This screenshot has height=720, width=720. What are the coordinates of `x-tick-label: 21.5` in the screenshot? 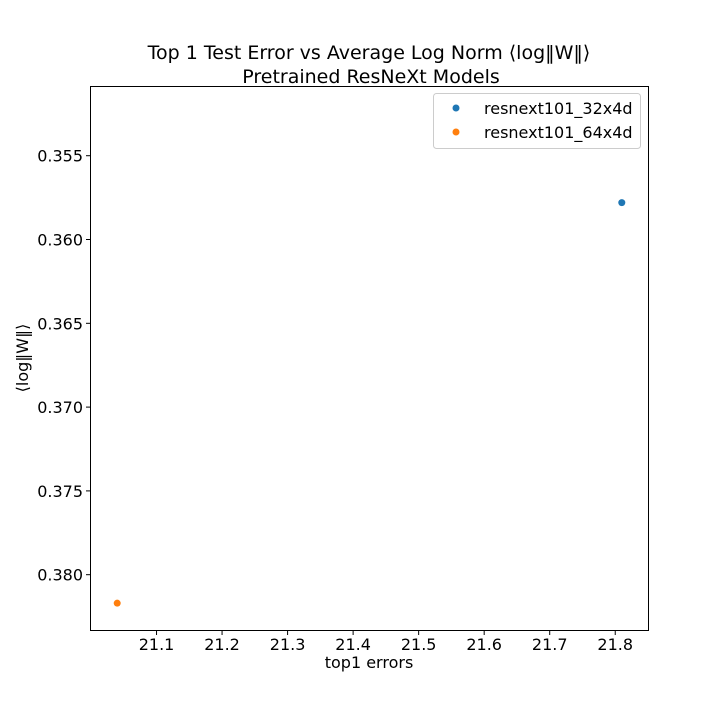 It's located at (419, 644).